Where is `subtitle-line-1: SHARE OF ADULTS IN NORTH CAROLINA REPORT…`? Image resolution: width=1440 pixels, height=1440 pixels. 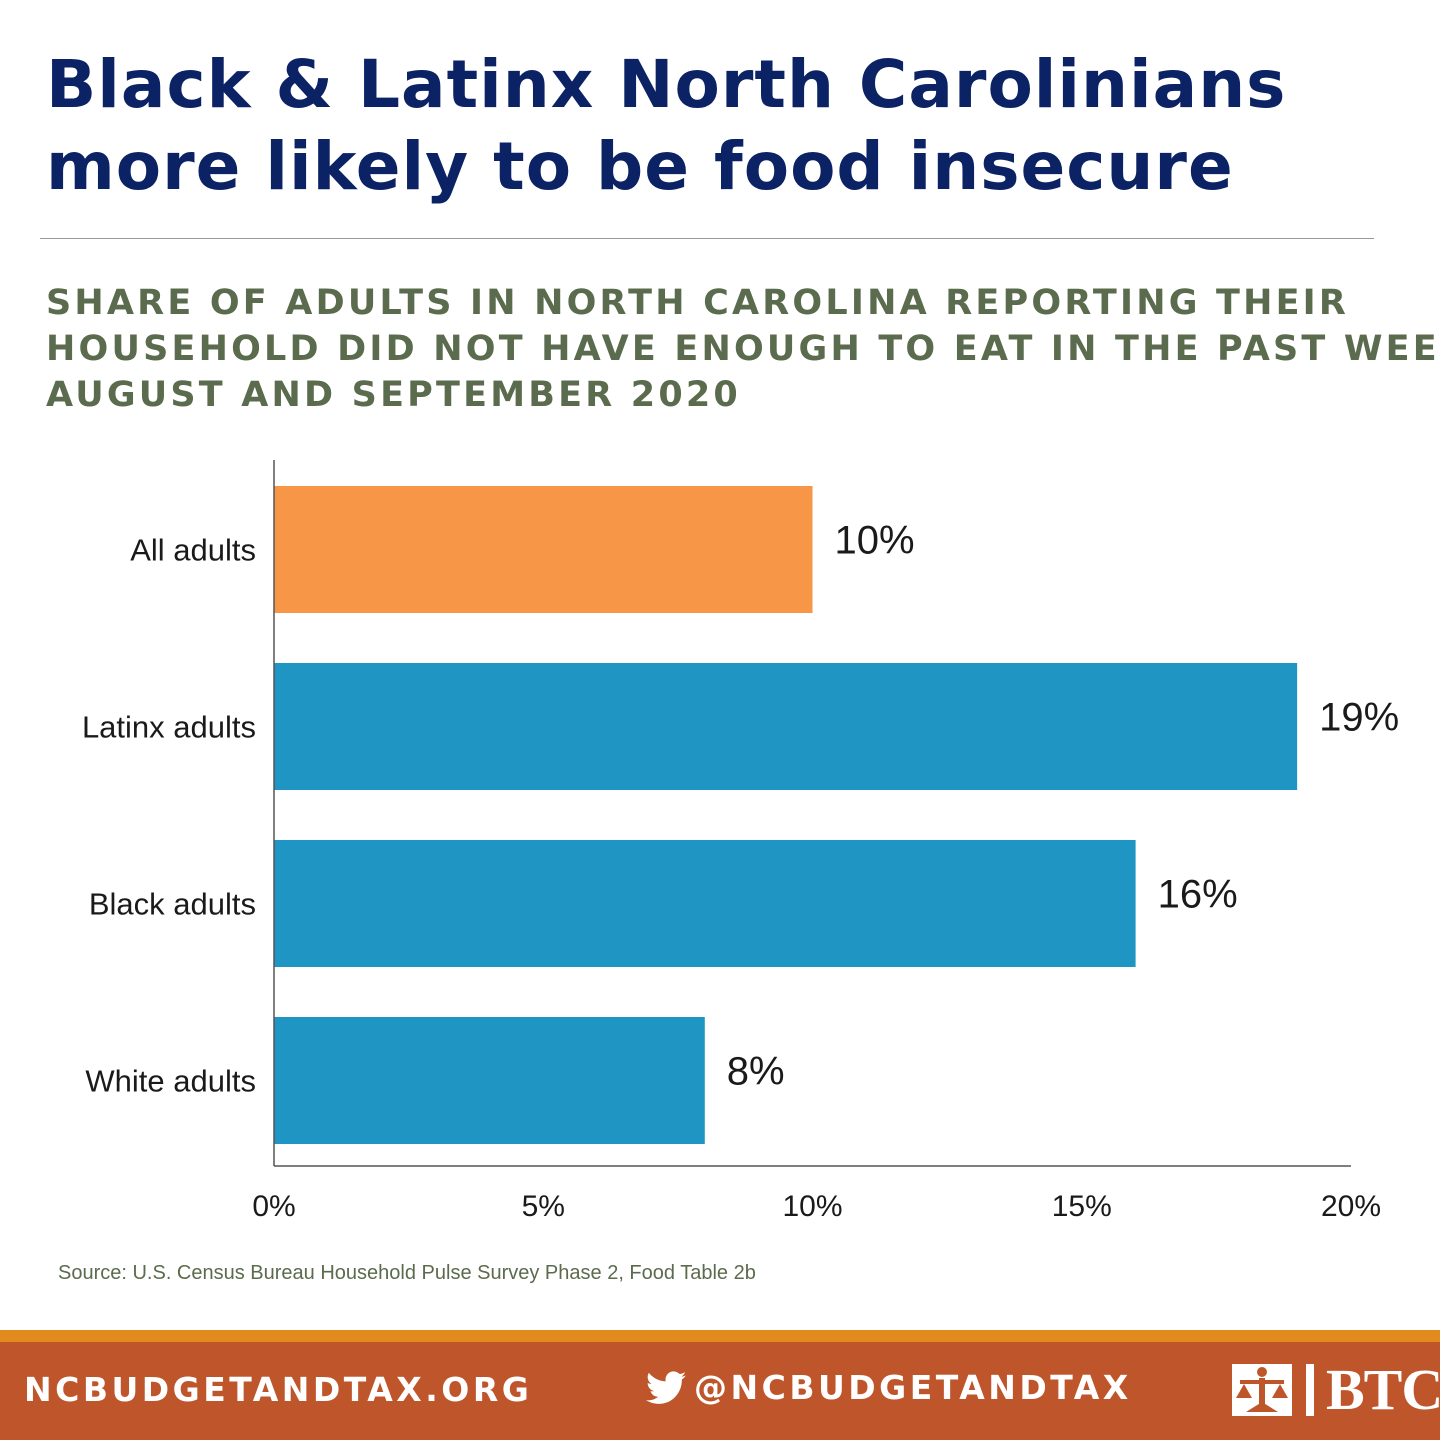
subtitle-line-1: SHARE OF ADULTS IN NORTH CAROLINA REPORT… is located at coordinates (698, 303).